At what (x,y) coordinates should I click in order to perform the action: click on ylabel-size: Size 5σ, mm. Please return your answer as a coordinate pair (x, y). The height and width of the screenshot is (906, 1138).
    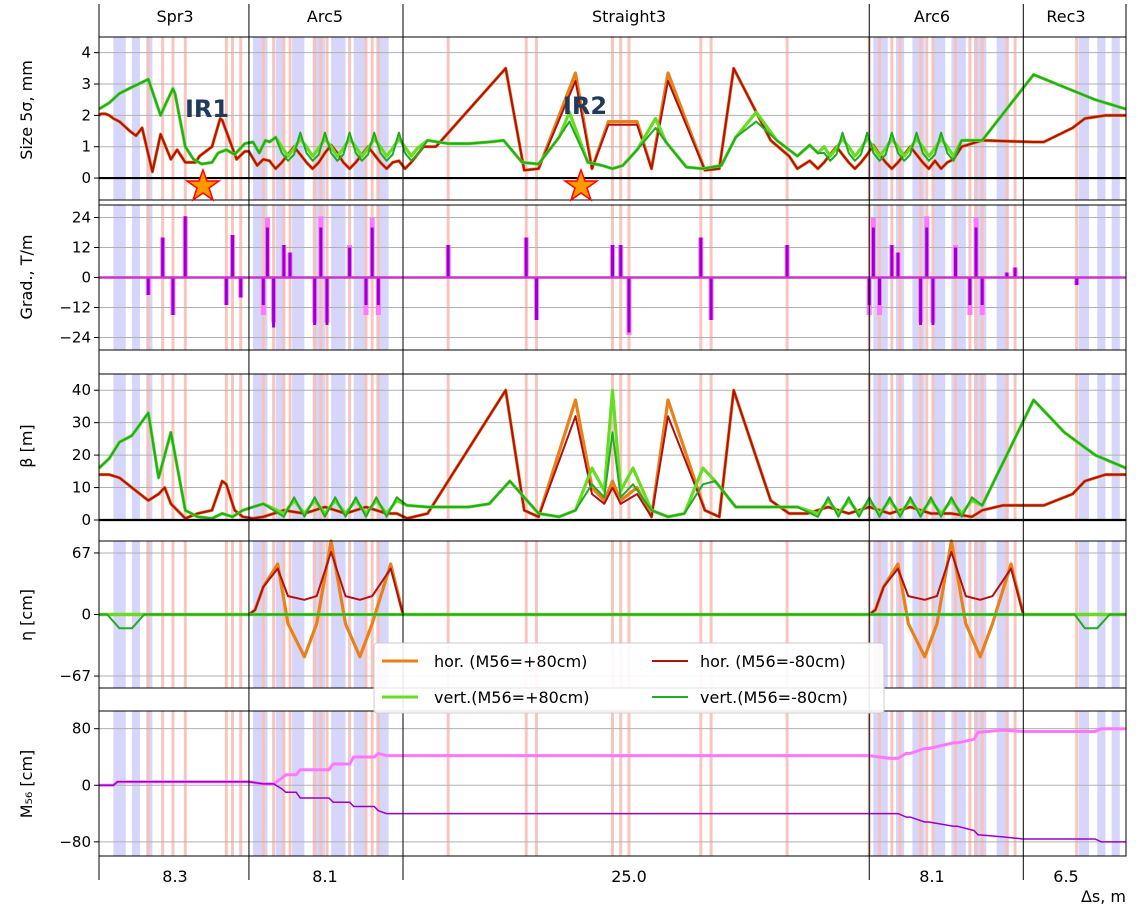
    Looking at the image, I should click on (26, 110).